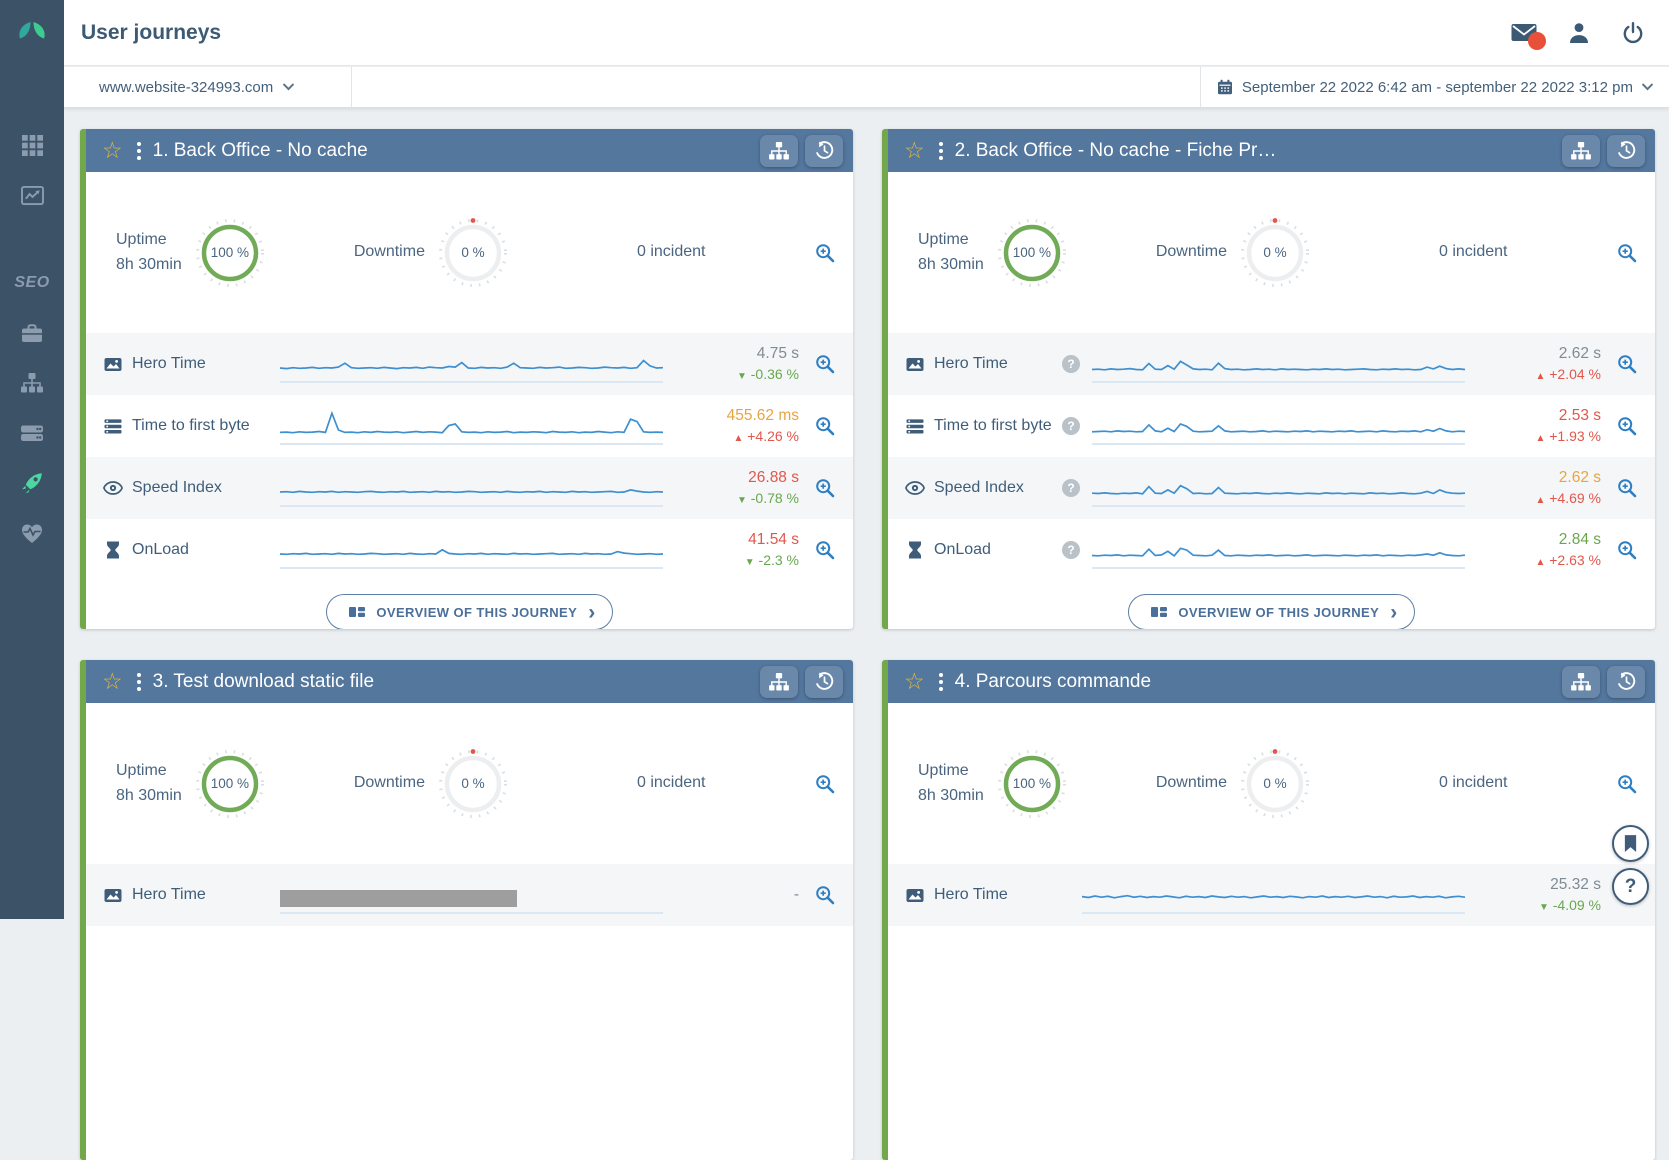  Describe the element at coordinates (32, 283) in the screenshot. I see `sidebar-item-seo: SEO` at that location.